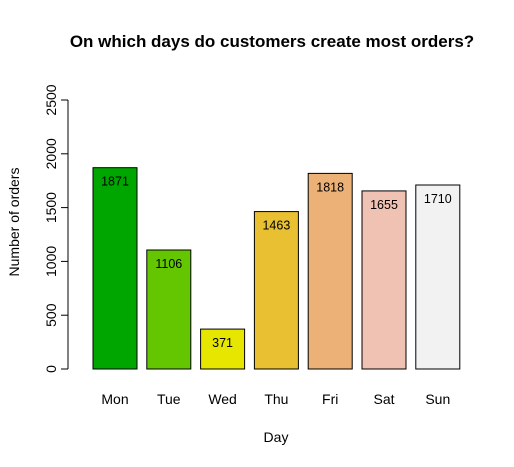  Describe the element at coordinates (330, 187) in the screenshot. I see `data-label: 1818` at that location.